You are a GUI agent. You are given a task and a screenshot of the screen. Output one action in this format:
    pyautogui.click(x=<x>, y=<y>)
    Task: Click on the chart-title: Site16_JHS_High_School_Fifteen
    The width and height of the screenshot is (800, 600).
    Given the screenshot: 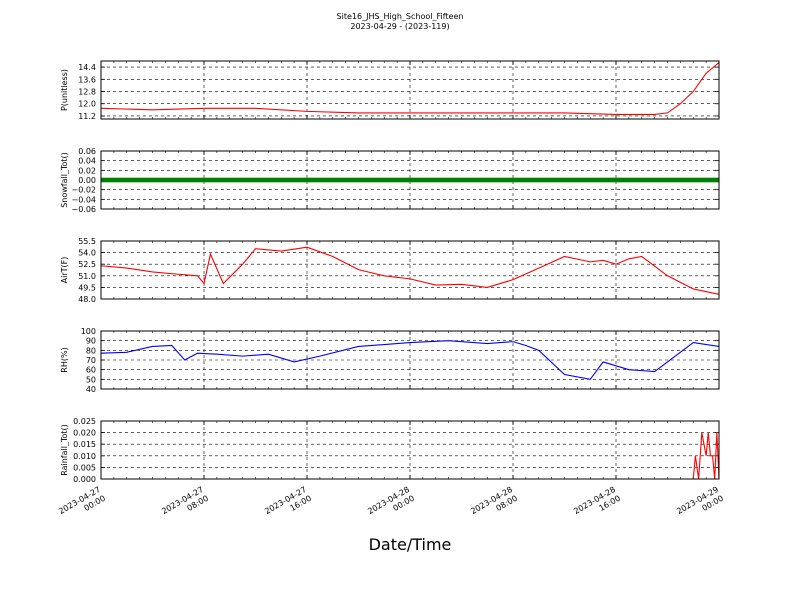 What is the action you would take?
    pyautogui.click(x=400, y=16)
    